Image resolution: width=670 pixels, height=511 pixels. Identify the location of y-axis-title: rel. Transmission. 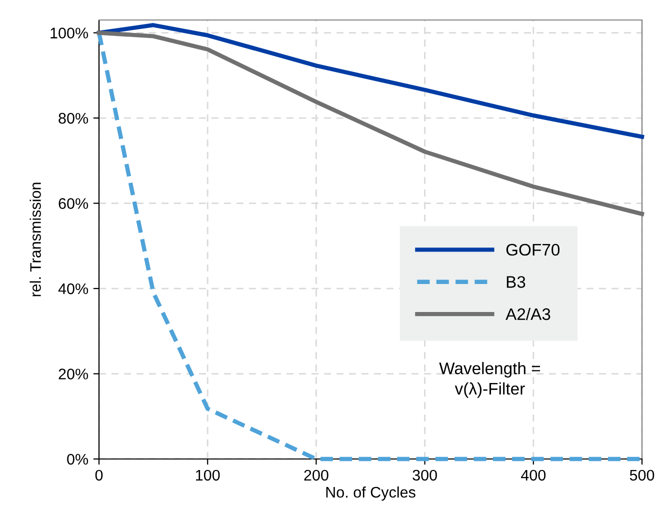
(35, 239).